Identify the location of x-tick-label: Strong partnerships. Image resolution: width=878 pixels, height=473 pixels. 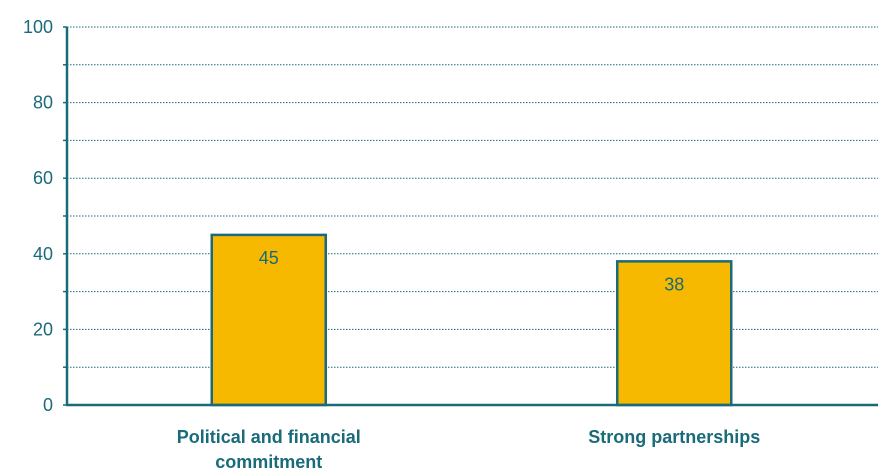
(674, 437).